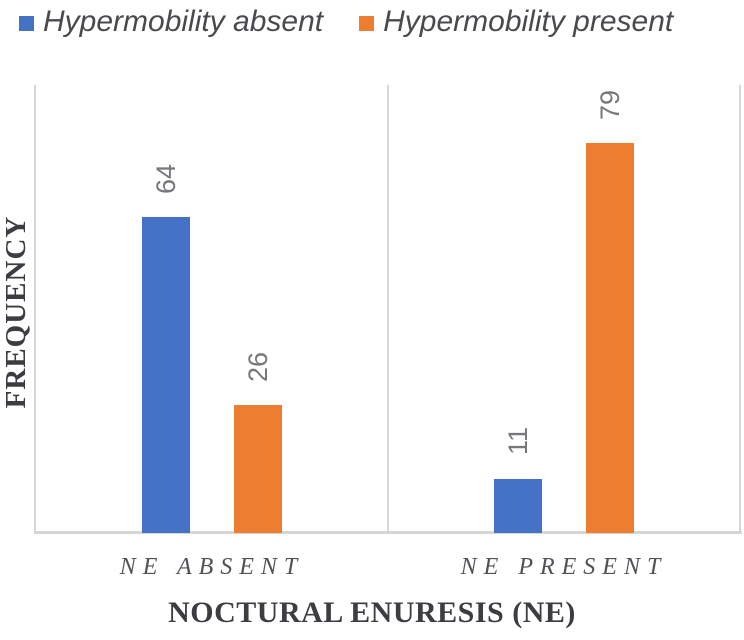  What do you see at coordinates (35, 309) in the screenshot?
I see `plot-border-left` at bounding box center [35, 309].